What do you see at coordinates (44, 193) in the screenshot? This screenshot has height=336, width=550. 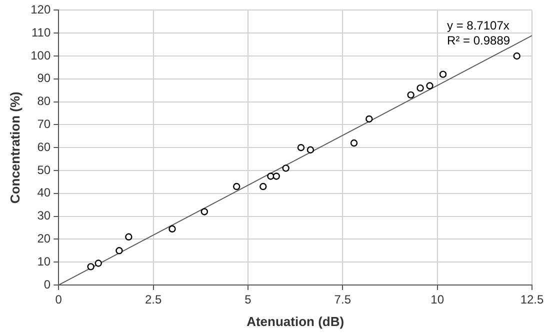 I see `y-tick-label: 40` at bounding box center [44, 193].